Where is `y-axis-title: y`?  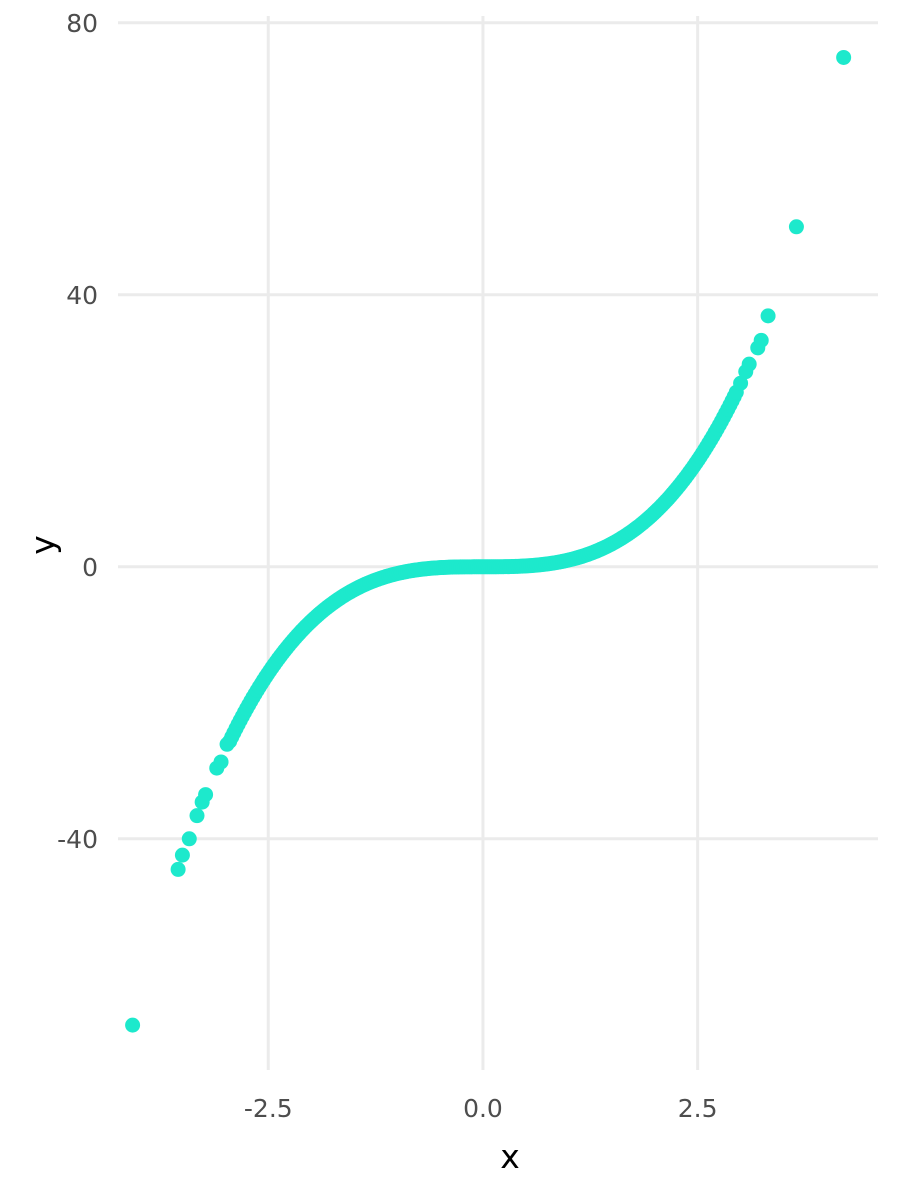 y-axis-title: y is located at coordinates (42, 545).